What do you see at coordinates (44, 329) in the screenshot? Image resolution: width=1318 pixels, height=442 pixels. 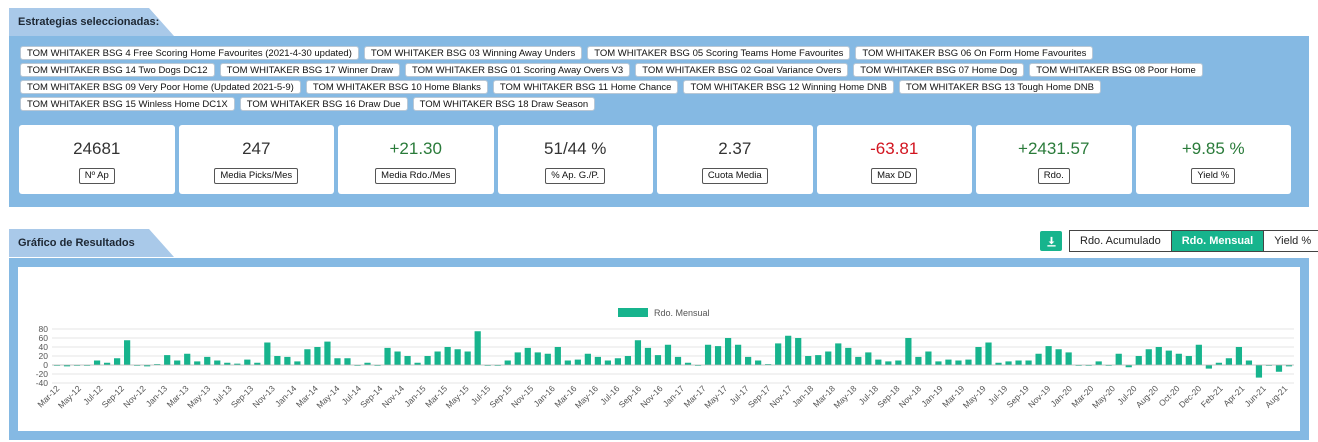 I see `y-tick-label: 80` at bounding box center [44, 329].